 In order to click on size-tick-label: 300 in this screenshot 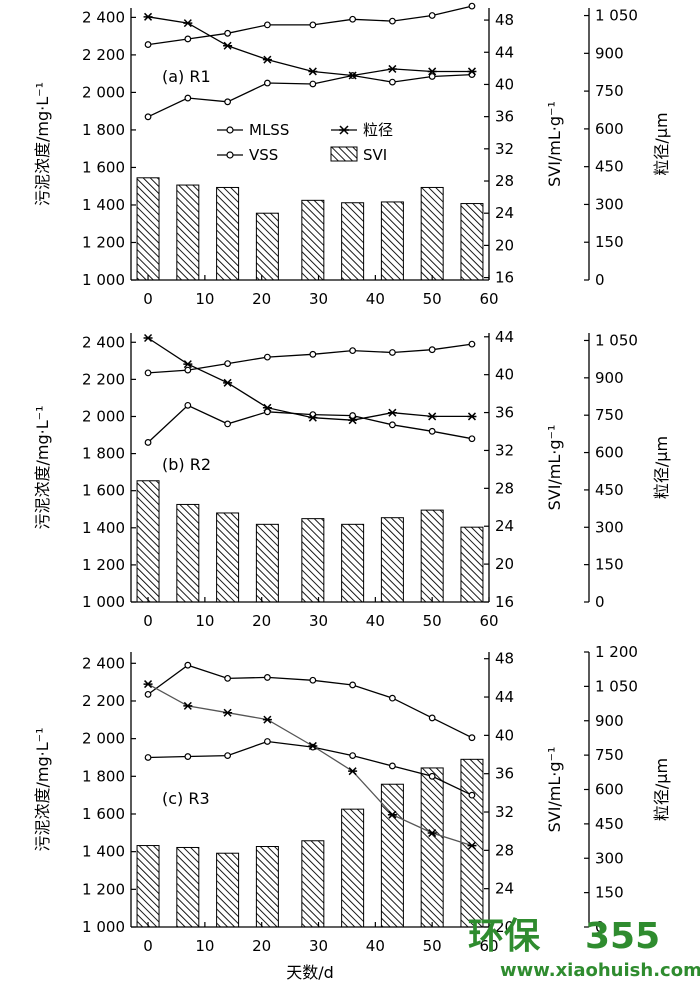, I will do `click(609, 858)`.